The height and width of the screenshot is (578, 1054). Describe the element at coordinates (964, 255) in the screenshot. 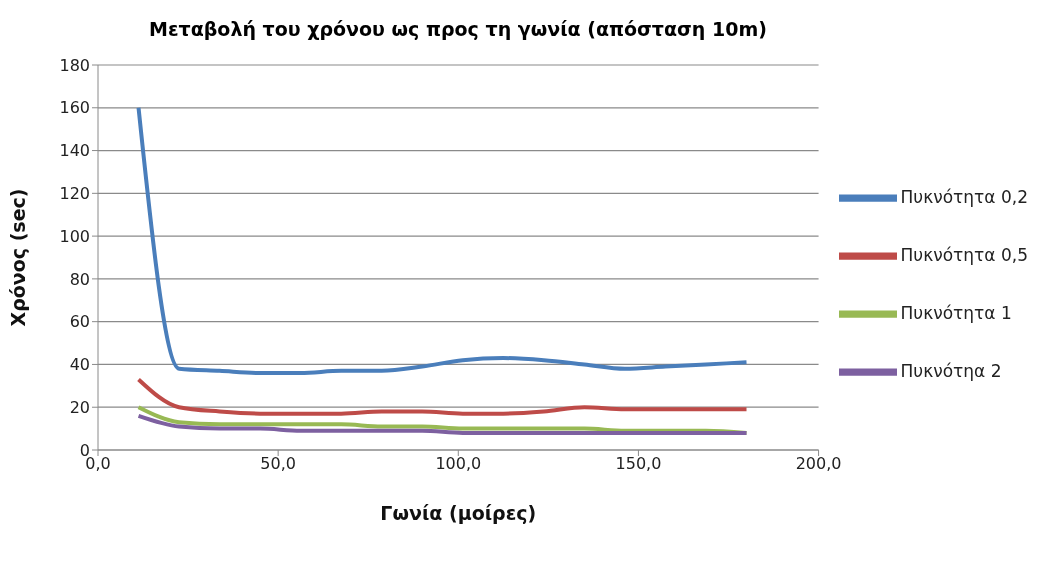

I see `legend-label: Πυκνότητα 0,5` at that location.